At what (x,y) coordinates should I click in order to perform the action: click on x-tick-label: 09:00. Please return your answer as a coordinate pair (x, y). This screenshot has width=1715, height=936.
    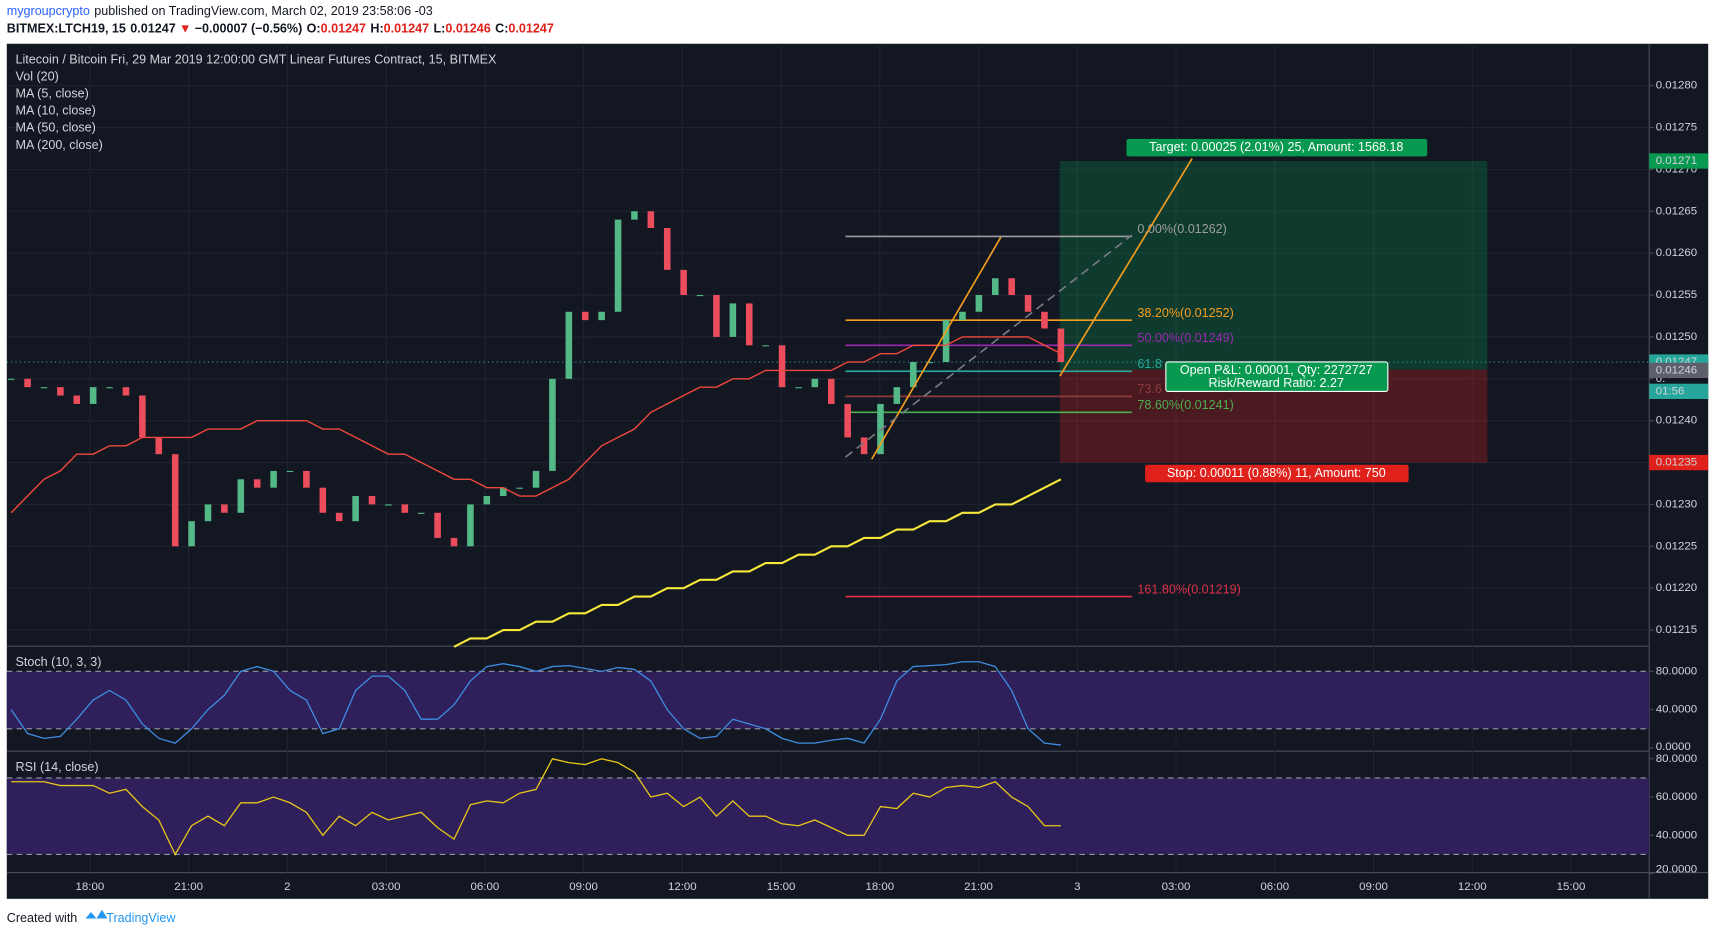
    Looking at the image, I should click on (1373, 887).